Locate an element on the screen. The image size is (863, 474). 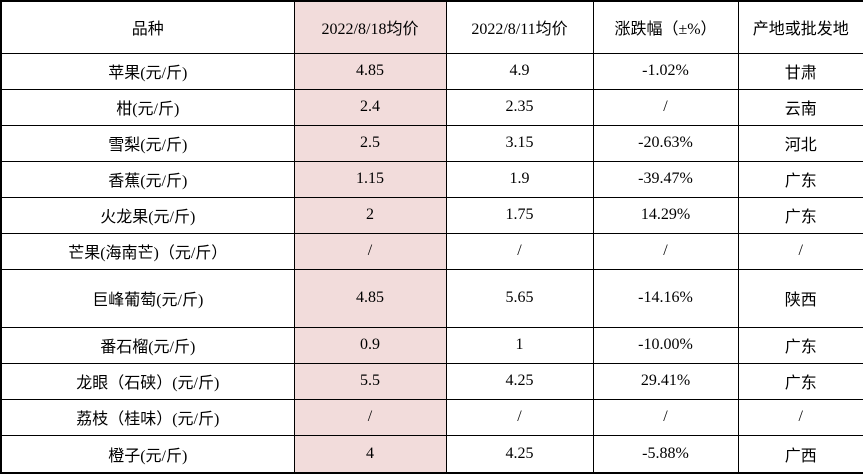
origin-cell: 河北 is located at coordinates (800, 143).